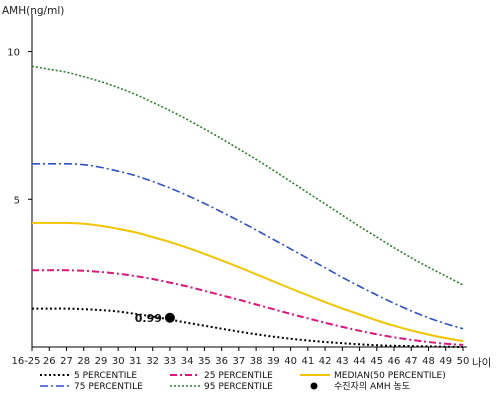  Describe the element at coordinates (325, 361) in the screenshot. I see `x-tick-label: 42` at that location.